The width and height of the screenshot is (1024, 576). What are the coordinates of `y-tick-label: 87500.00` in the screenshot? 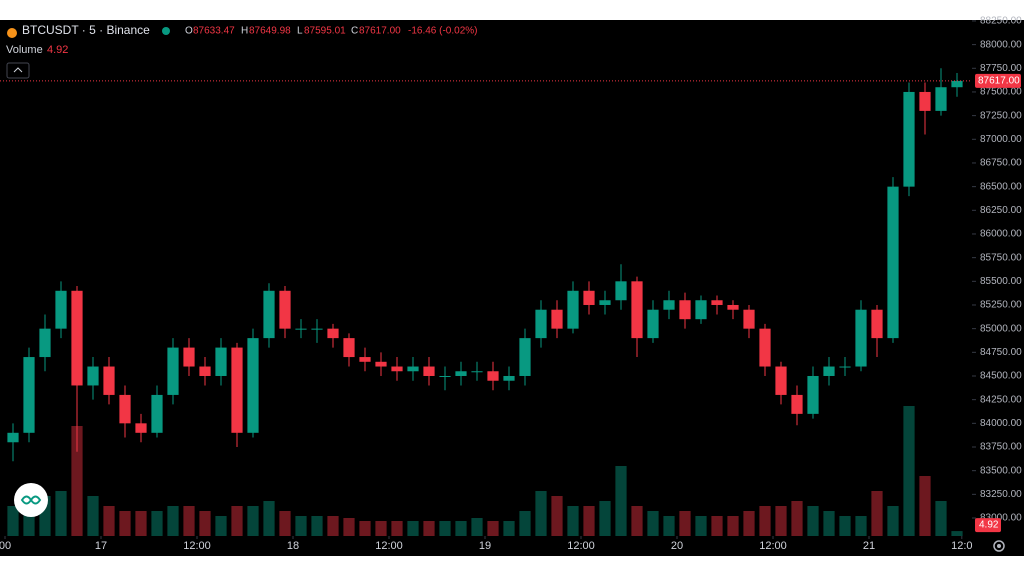 It's located at (1001, 92).